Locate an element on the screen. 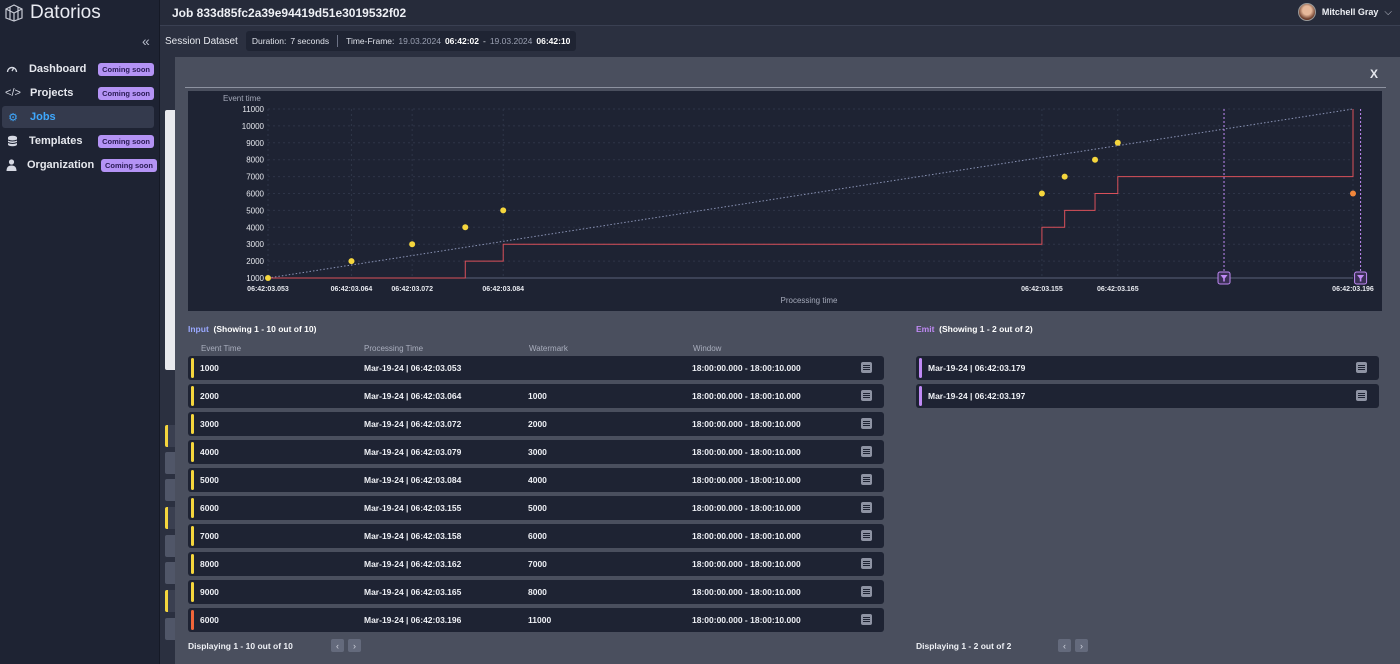  emit-section-title: Emit (Showing 1 - 2 out of 2) is located at coordinates (974, 329).